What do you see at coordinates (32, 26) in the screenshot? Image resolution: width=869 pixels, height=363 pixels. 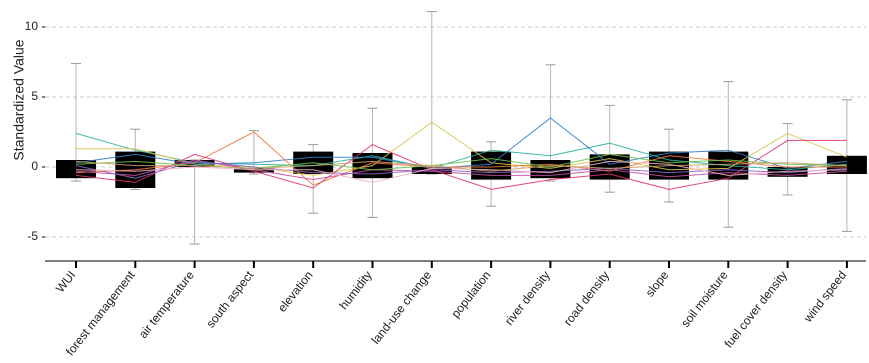 I see `y-tick-label: 10` at bounding box center [32, 26].